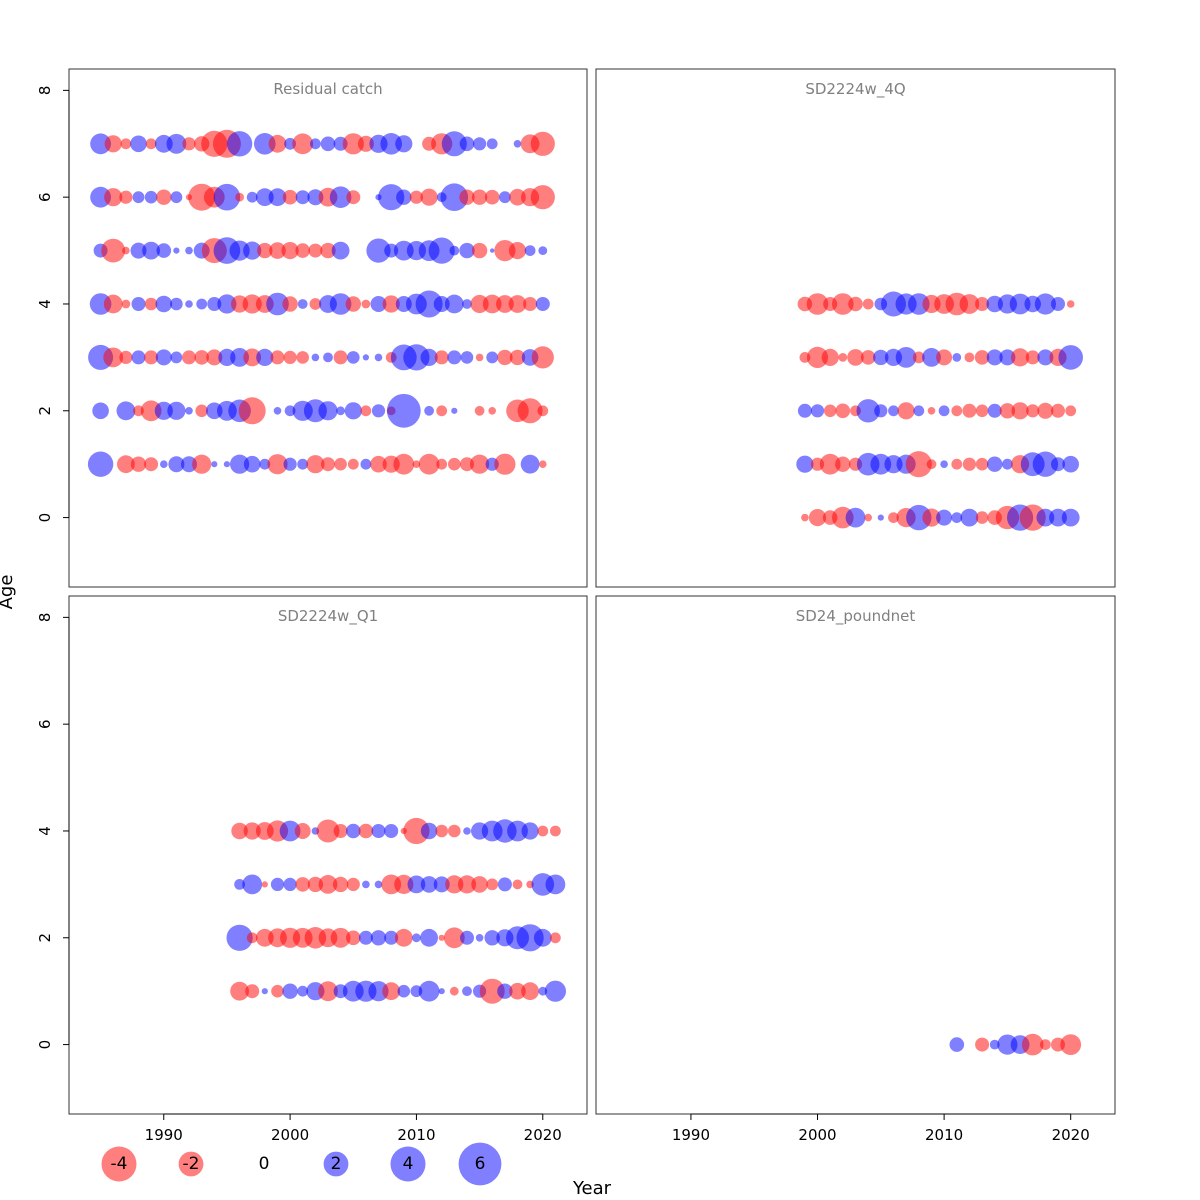 The image size is (1200, 1200). Describe the element at coordinates (45, 938) in the screenshot. I see `y-tick-label: 2` at that location.